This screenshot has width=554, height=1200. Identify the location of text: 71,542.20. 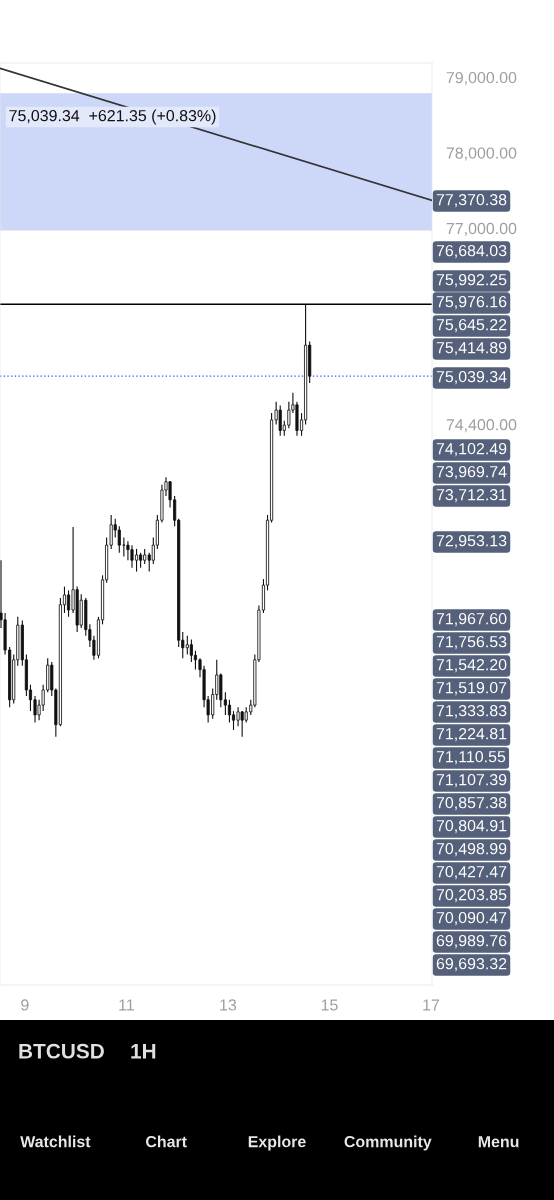
(471, 665).